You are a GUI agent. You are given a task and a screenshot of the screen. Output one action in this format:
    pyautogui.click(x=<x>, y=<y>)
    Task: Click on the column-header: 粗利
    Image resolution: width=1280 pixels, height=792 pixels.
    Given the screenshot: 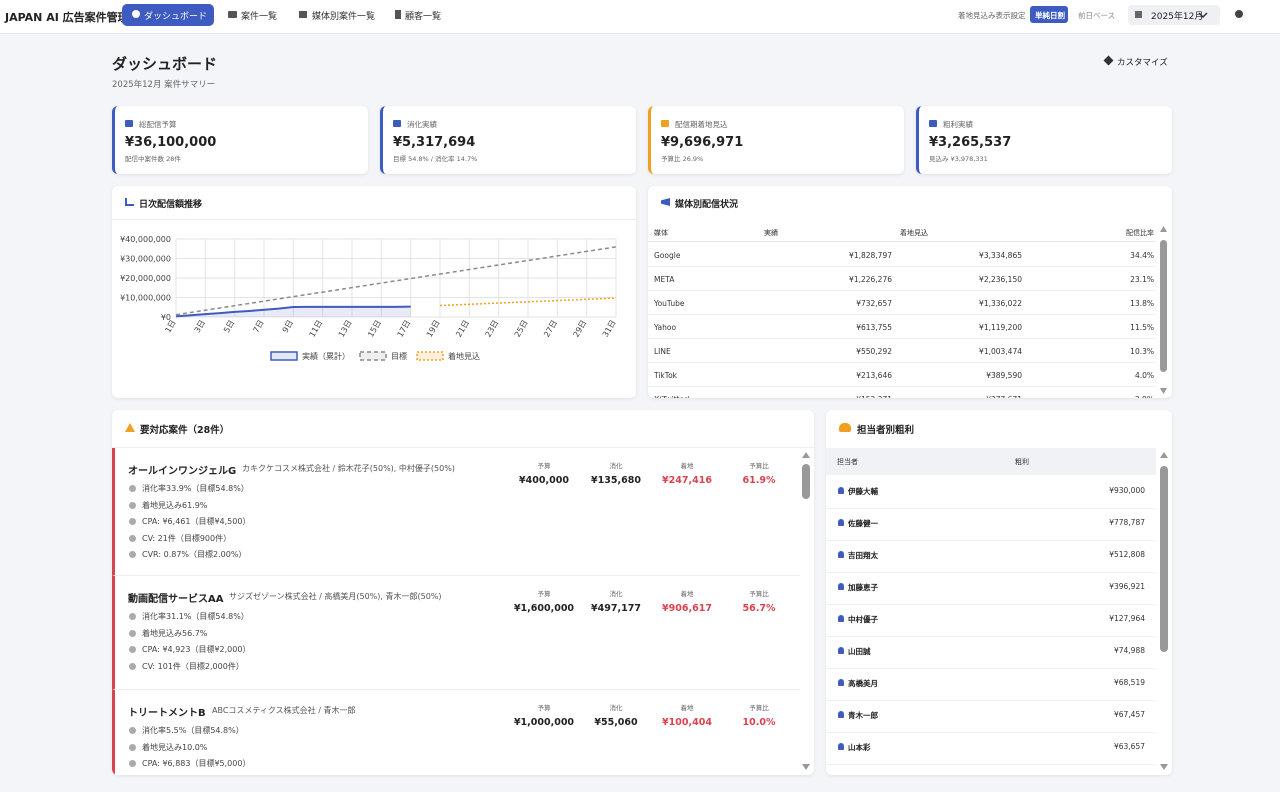 What is the action you would take?
    pyautogui.click(x=1022, y=462)
    